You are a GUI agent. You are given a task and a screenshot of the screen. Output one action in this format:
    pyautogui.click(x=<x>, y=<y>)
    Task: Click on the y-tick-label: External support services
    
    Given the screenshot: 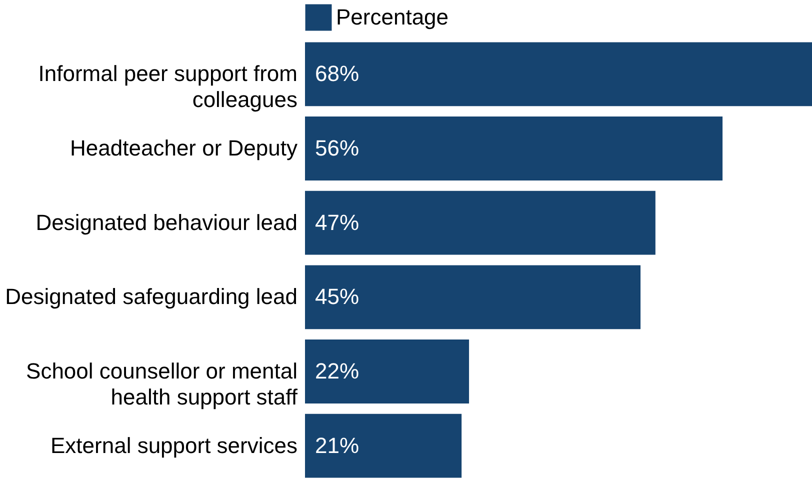 What is the action you would take?
    pyautogui.click(x=174, y=445)
    